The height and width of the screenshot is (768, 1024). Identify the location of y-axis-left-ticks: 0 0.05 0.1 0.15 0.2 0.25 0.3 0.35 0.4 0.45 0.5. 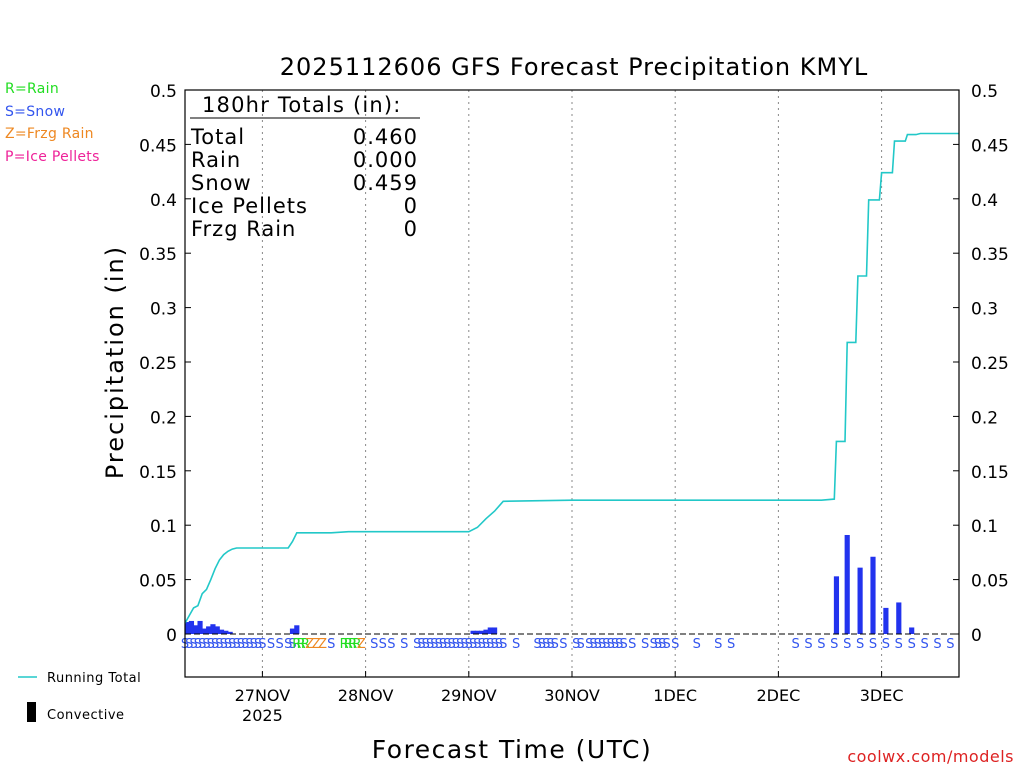
(165, 364).